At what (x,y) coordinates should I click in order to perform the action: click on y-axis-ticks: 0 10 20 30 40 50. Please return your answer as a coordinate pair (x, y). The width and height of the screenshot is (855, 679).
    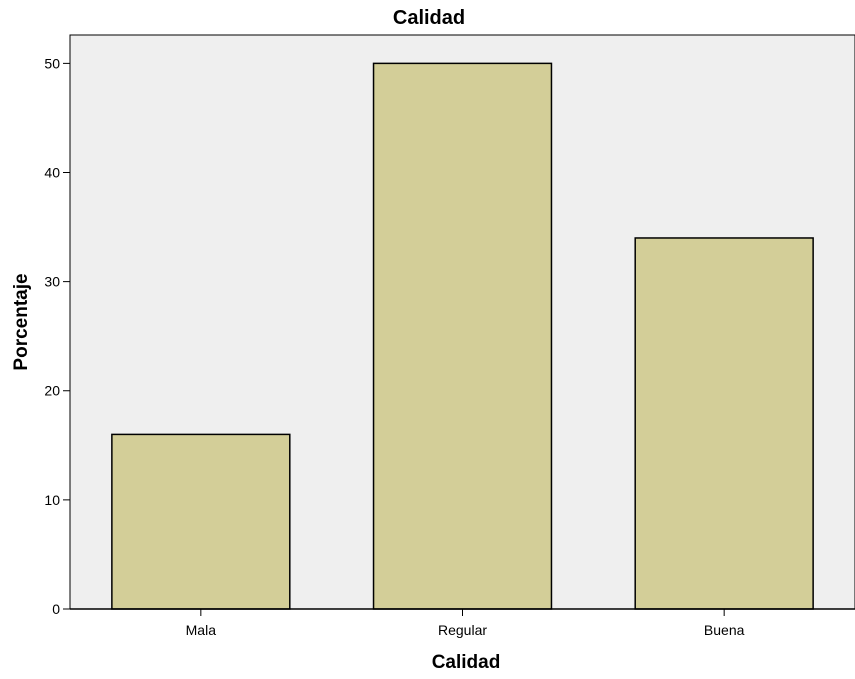
    Looking at the image, I should click on (57, 336).